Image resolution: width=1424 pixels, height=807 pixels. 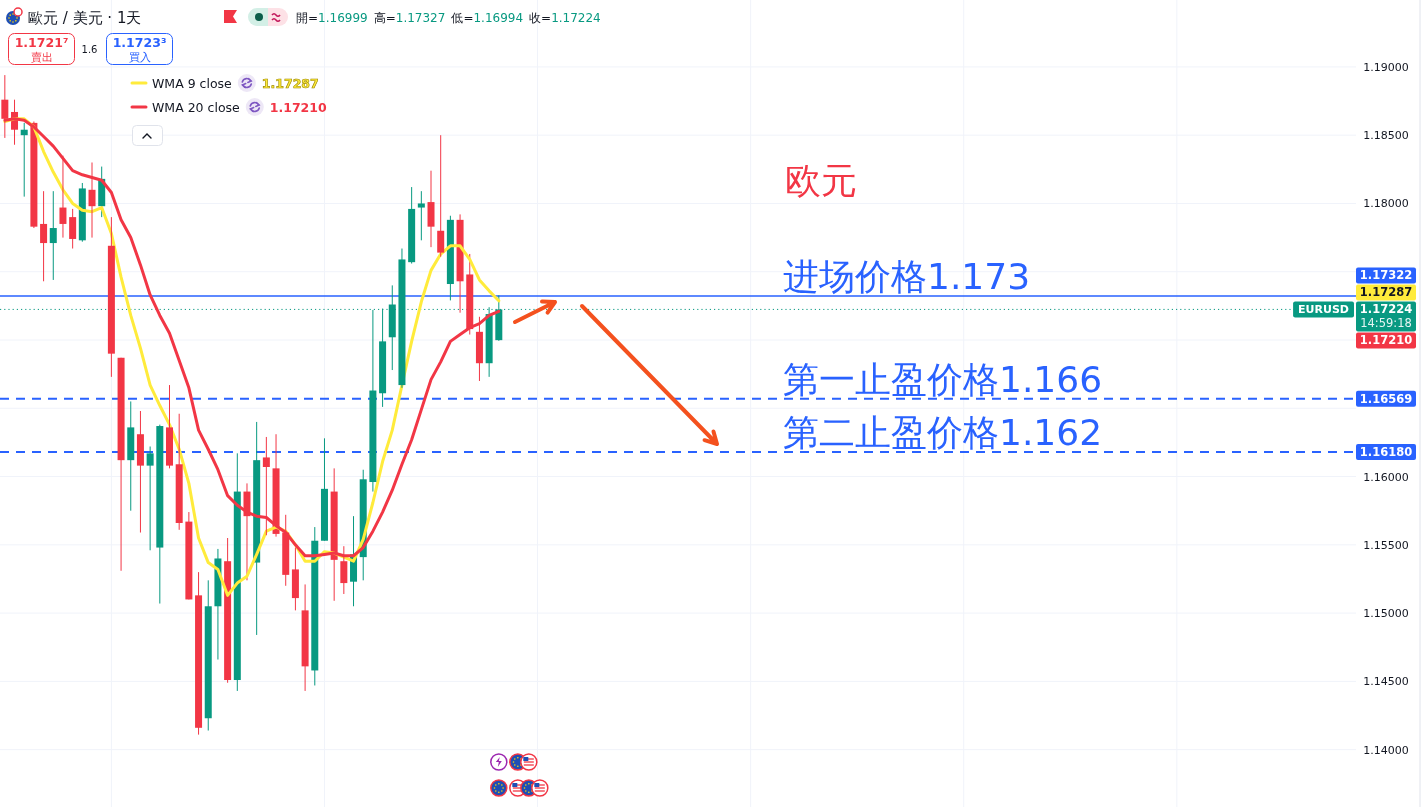 I want to click on price-label-text: 1.17224, so click(x=1386, y=309).